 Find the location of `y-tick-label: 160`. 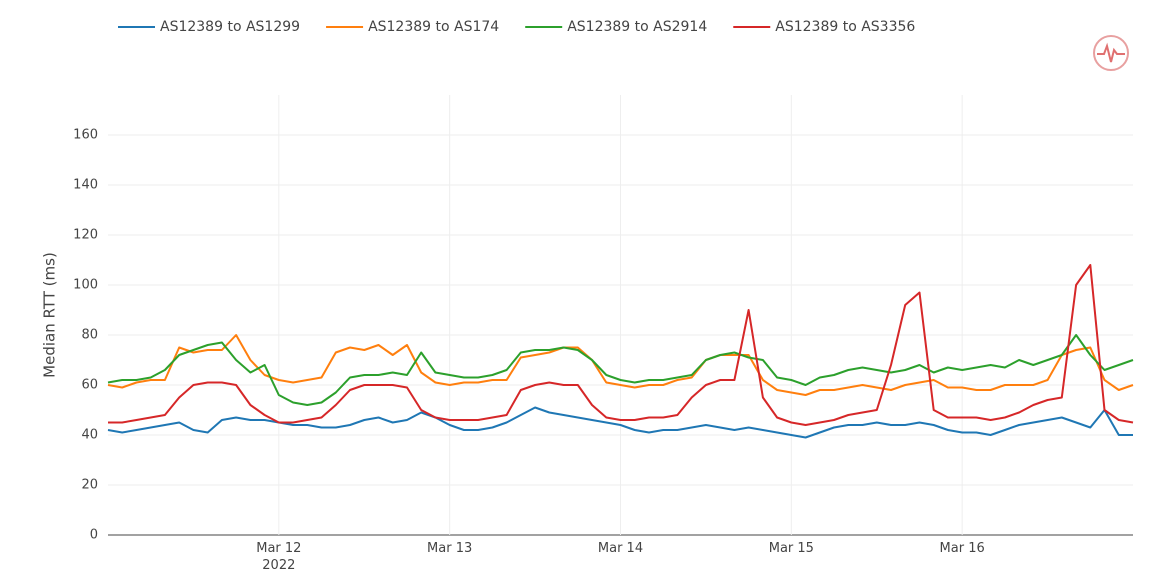

y-tick-label: 160 is located at coordinates (85, 135).